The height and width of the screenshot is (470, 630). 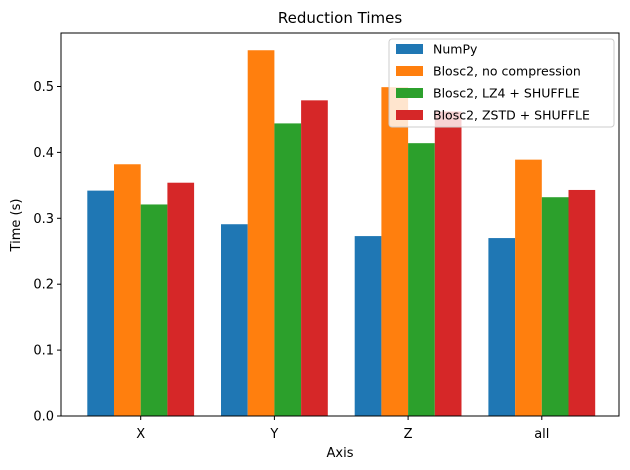 What do you see at coordinates (541, 434) in the screenshot?
I see `x-tick-label: all` at bounding box center [541, 434].